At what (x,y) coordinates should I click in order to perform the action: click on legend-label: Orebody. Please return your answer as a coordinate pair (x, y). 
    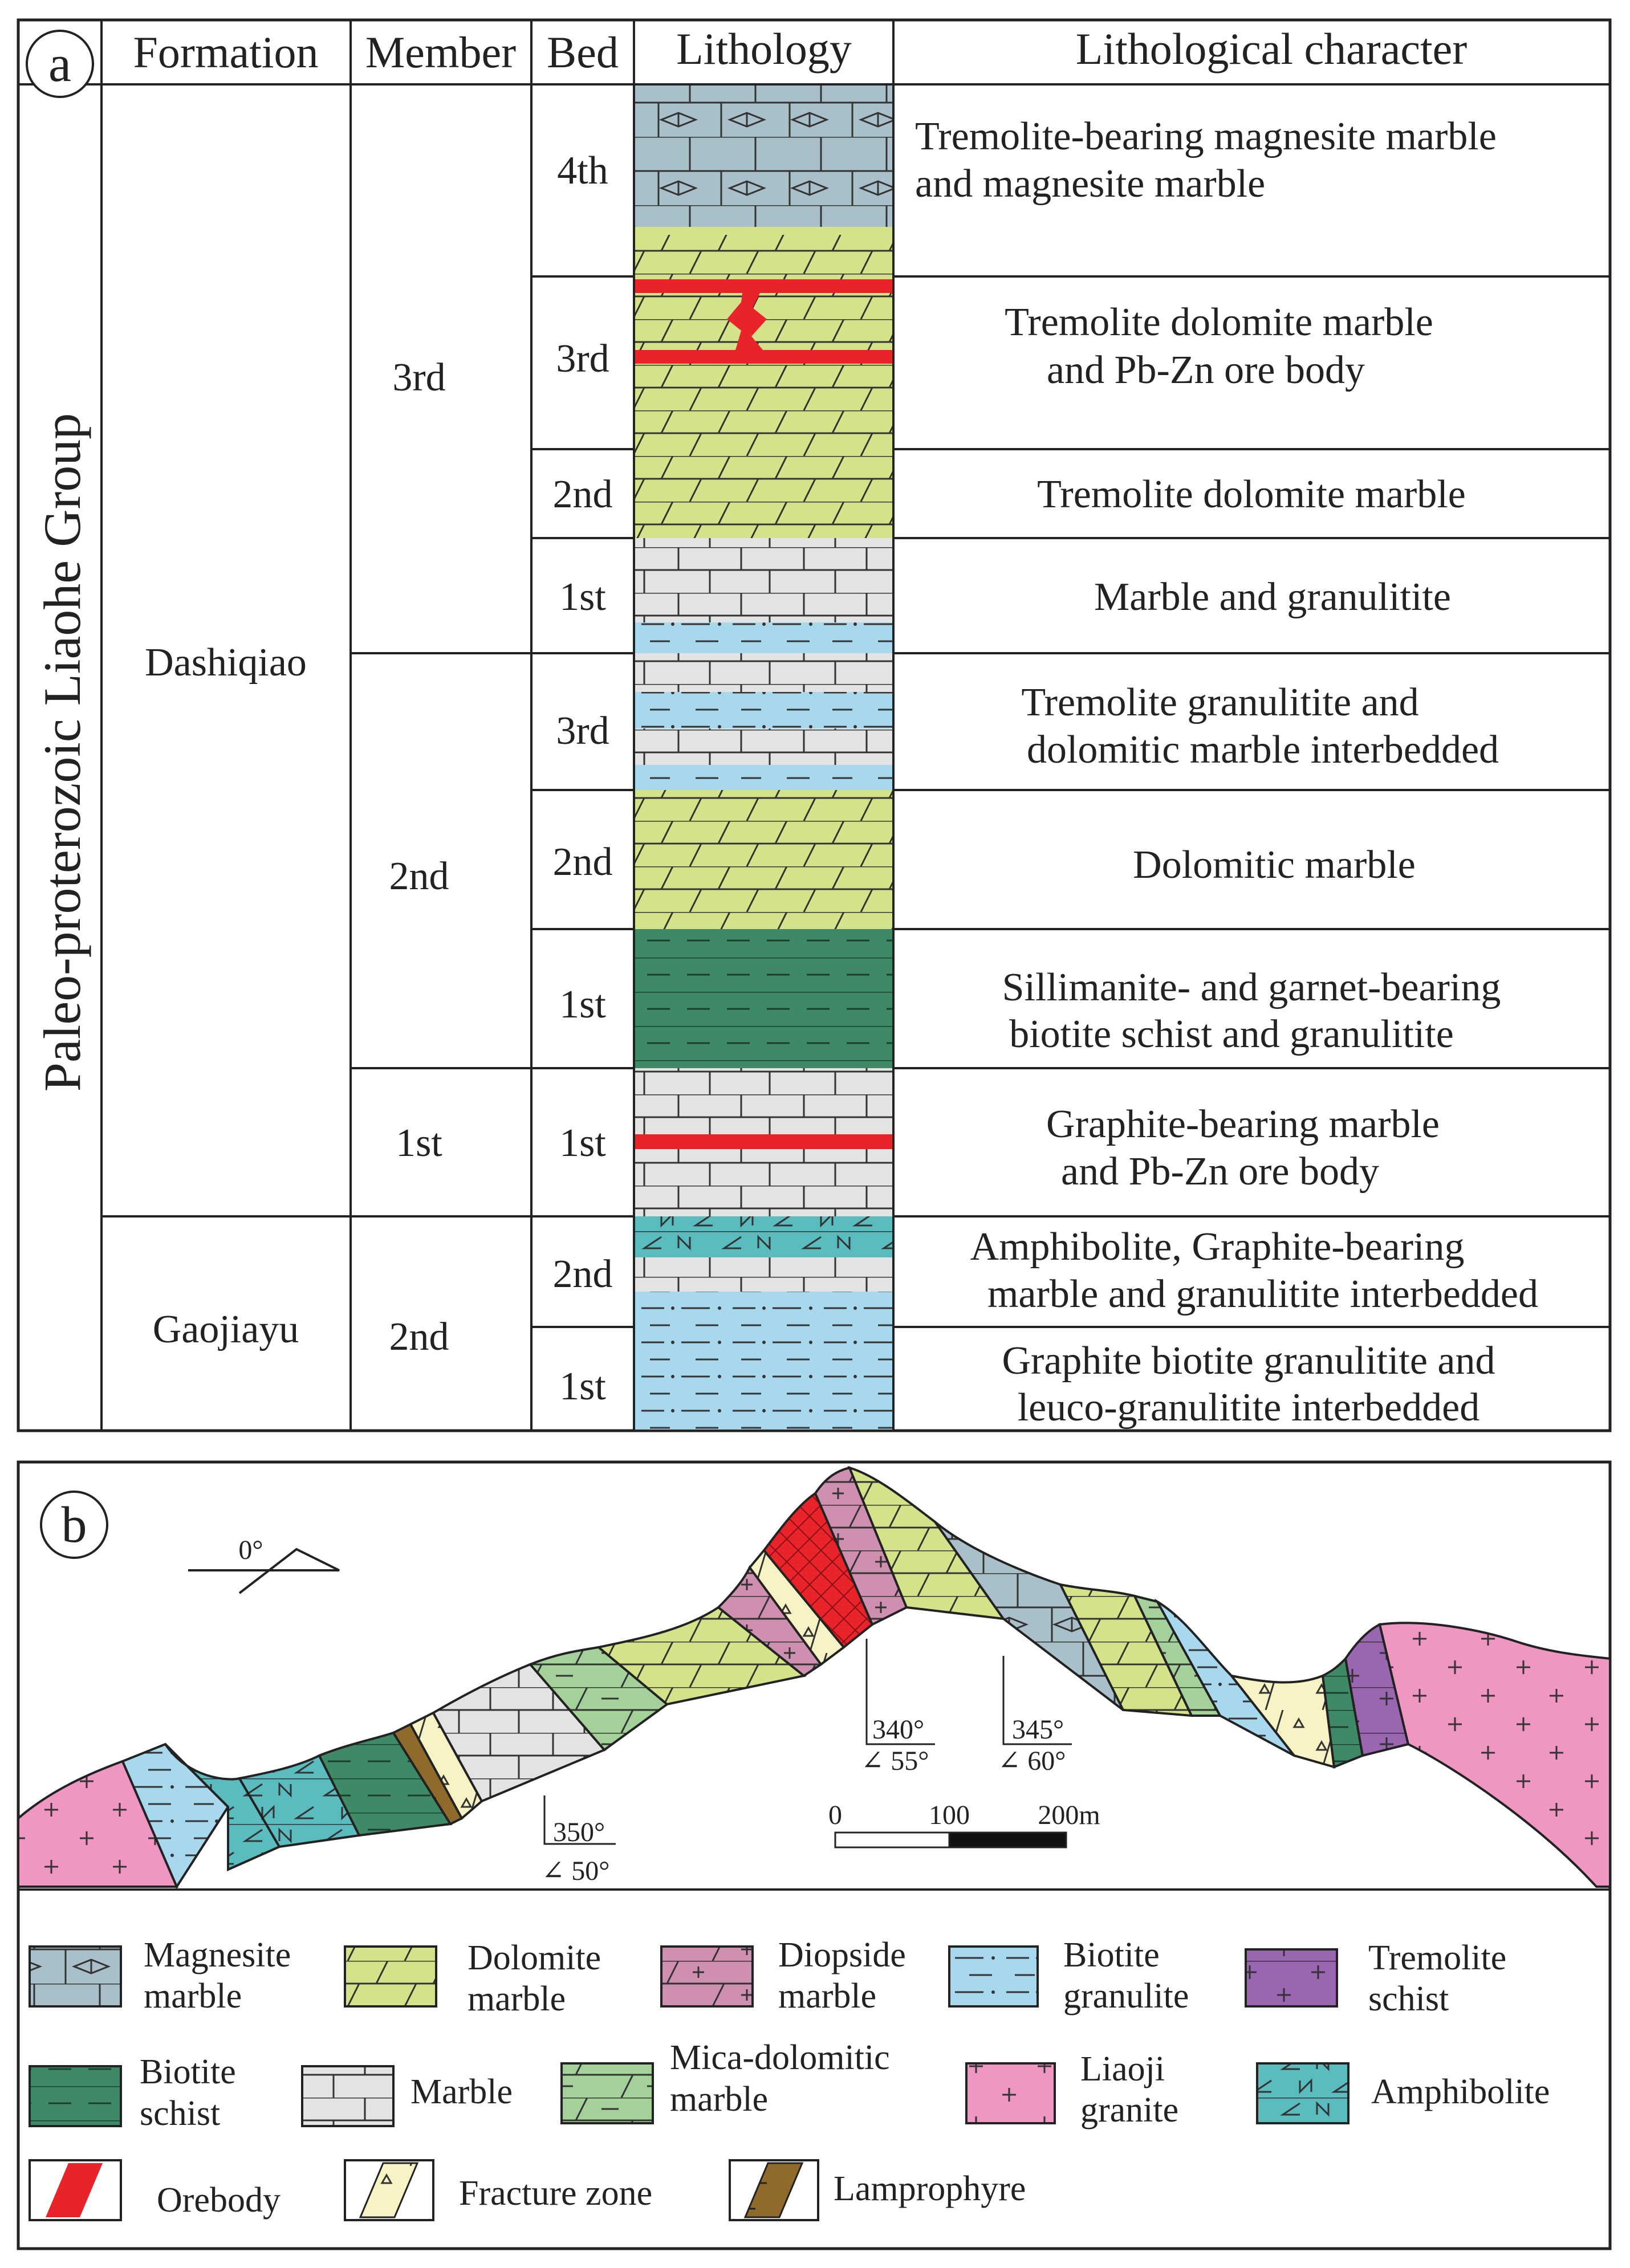
    Looking at the image, I should click on (219, 2200).